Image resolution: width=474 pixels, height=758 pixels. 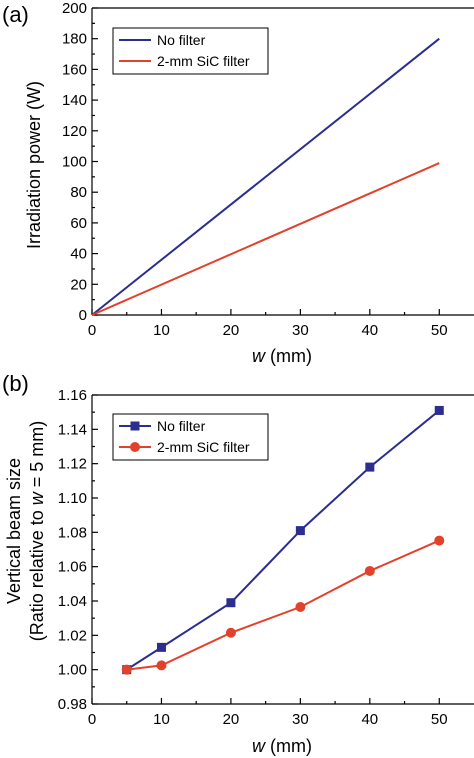 I want to click on panel-b-y-tick-label: 1.10, so click(x=72, y=498).